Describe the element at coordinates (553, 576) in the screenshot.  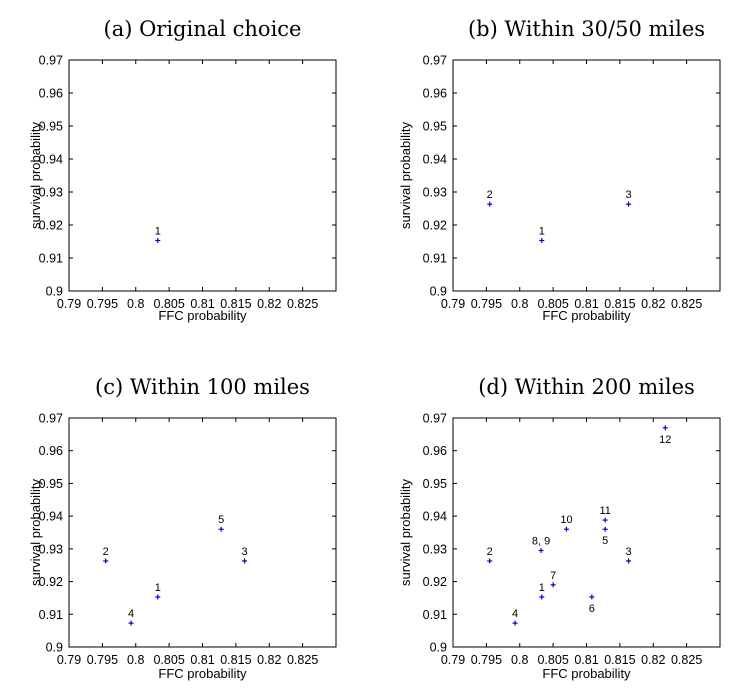
I see `point-label: 7` at that location.